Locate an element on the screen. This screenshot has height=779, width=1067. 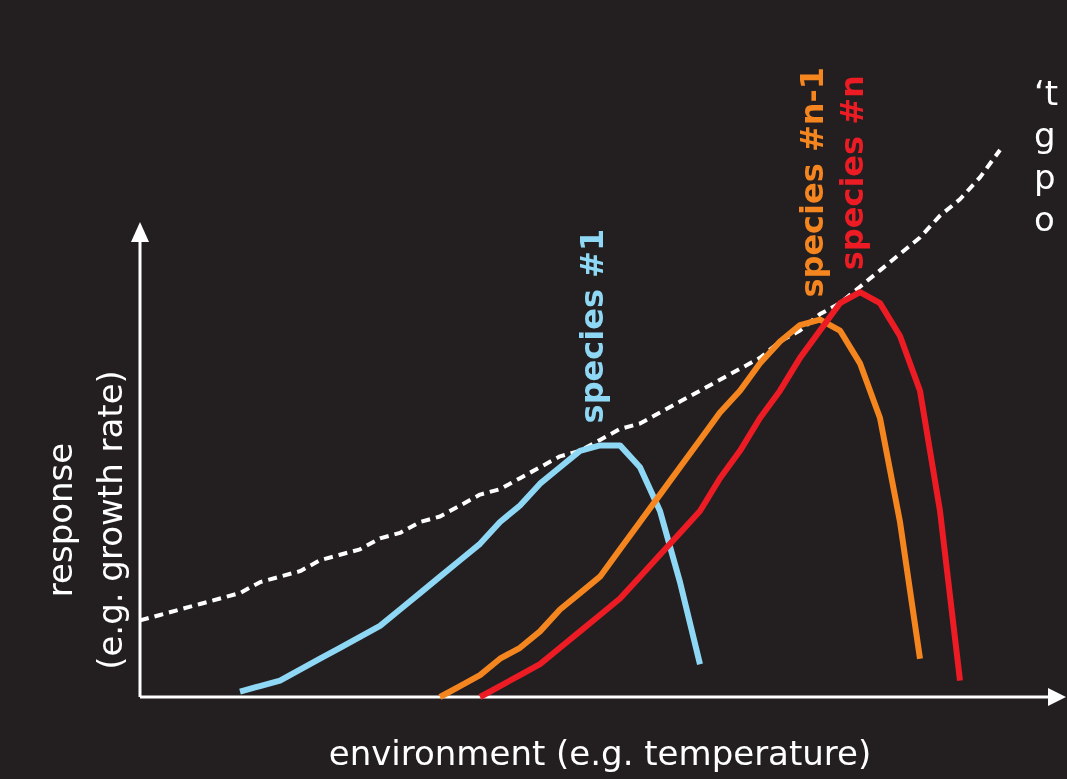
annotation: p is located at coordinates (1045, 177).